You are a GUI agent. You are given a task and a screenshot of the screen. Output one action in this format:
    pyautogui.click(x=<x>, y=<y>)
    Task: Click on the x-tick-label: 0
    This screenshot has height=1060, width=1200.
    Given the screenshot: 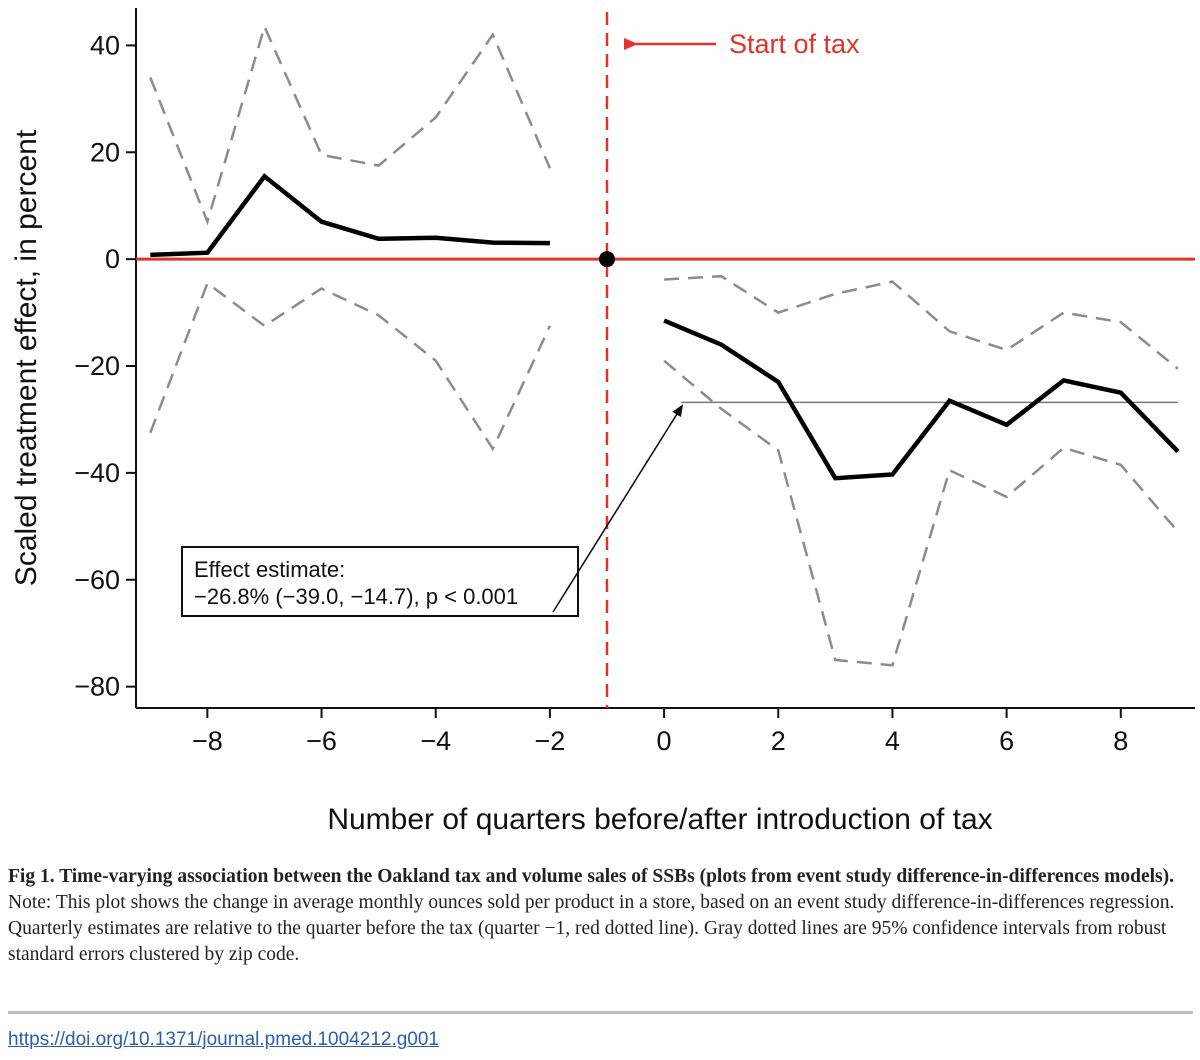 What is the action you would take?
    pyautogui.click(x=664, y=741)
    